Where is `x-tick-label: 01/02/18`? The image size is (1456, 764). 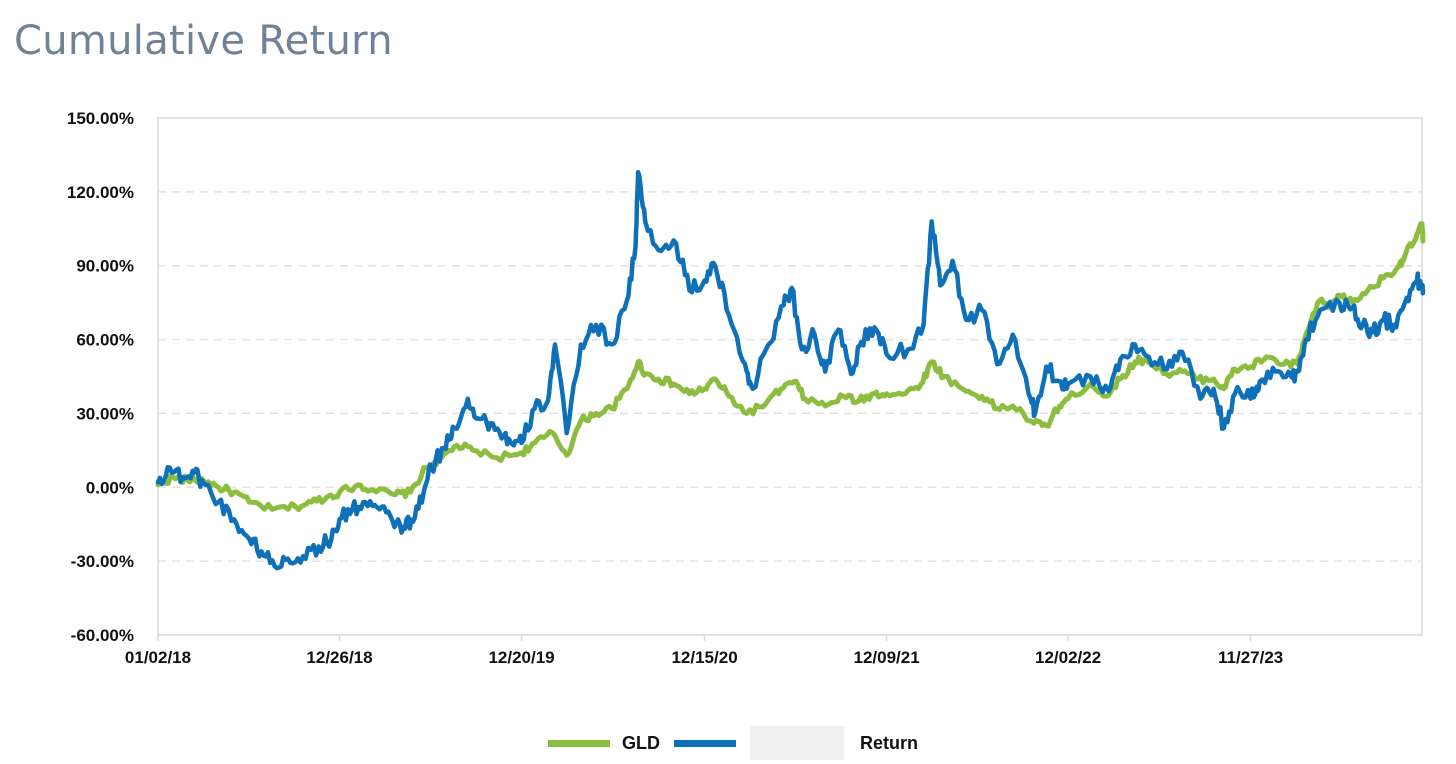 x-tick-label: 01/02/18 is located at coordinates (158, 657).